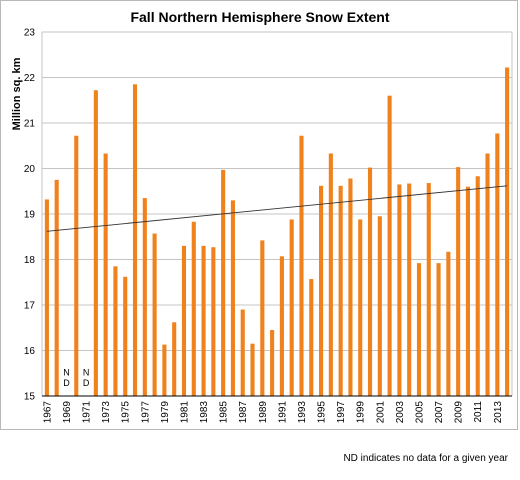  I want to click on no-data-footnote: ND indicates no data for a given year, so click(425, 458).